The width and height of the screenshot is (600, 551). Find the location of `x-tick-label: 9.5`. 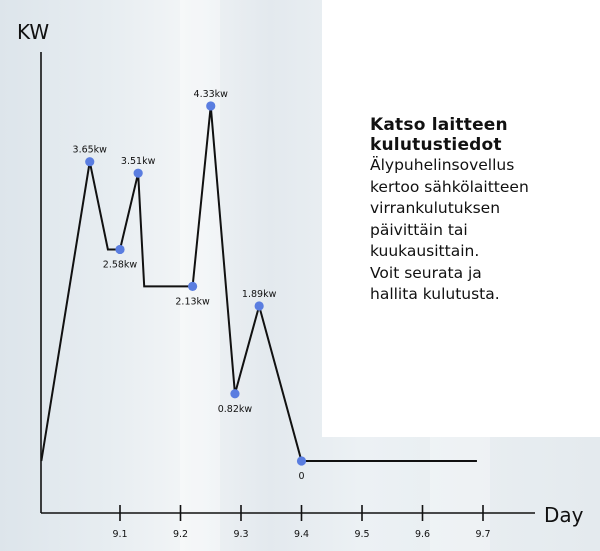

x-tick-label: 9.5 is located at coordinates (361, 534).